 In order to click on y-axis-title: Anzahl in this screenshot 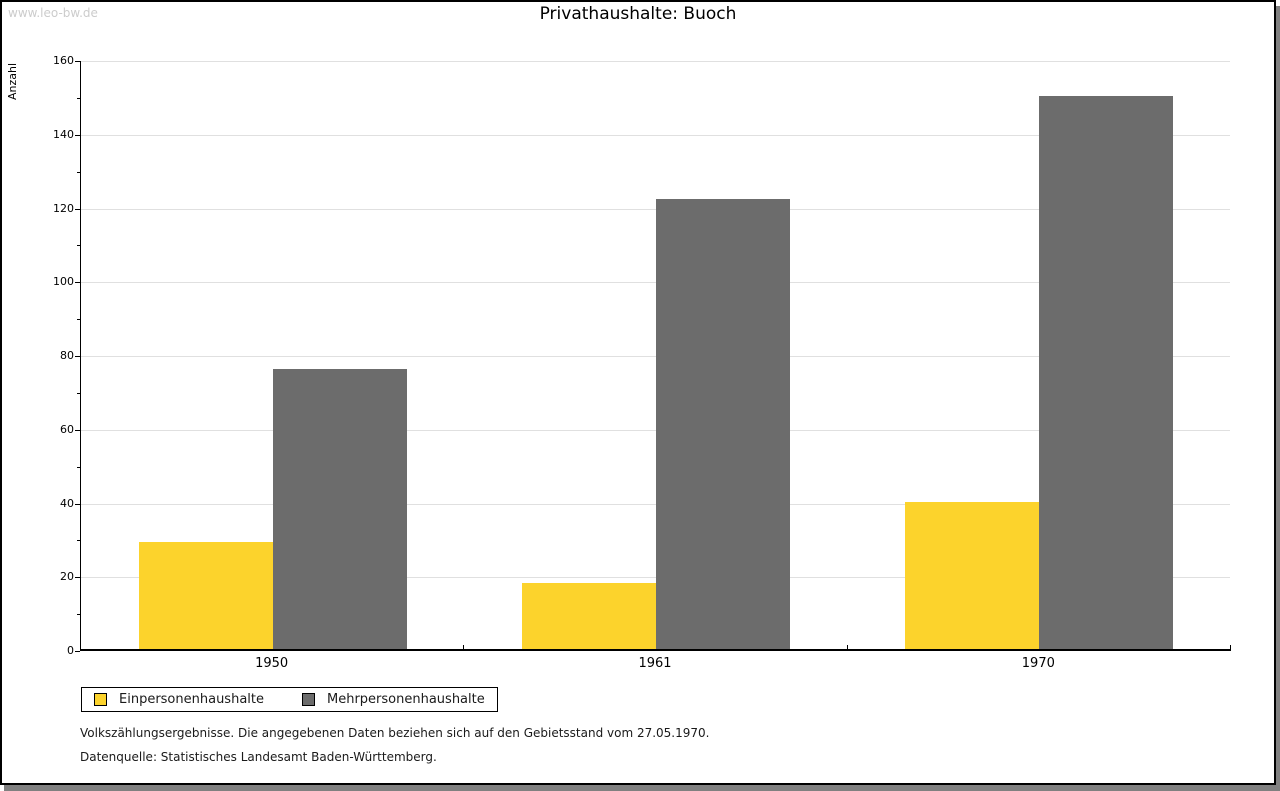, I will do `click(12, 81)`.